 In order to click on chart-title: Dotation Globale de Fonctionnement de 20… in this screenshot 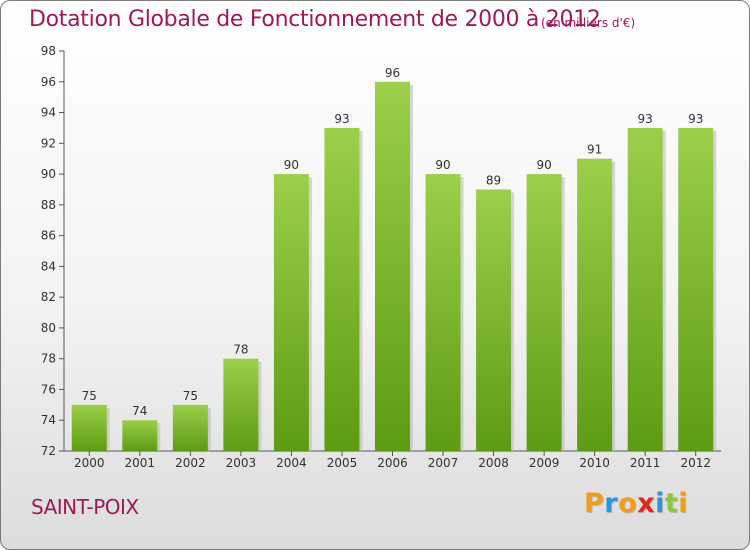, I will do `click(315, 19)`.